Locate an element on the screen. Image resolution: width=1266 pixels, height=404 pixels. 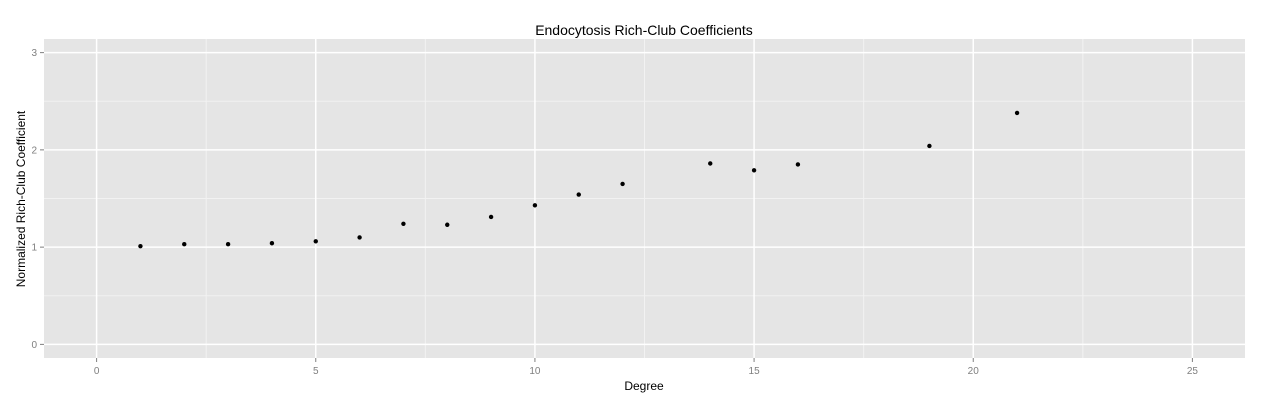
y-tick-label: 1 is located at coordinates (34, 248).